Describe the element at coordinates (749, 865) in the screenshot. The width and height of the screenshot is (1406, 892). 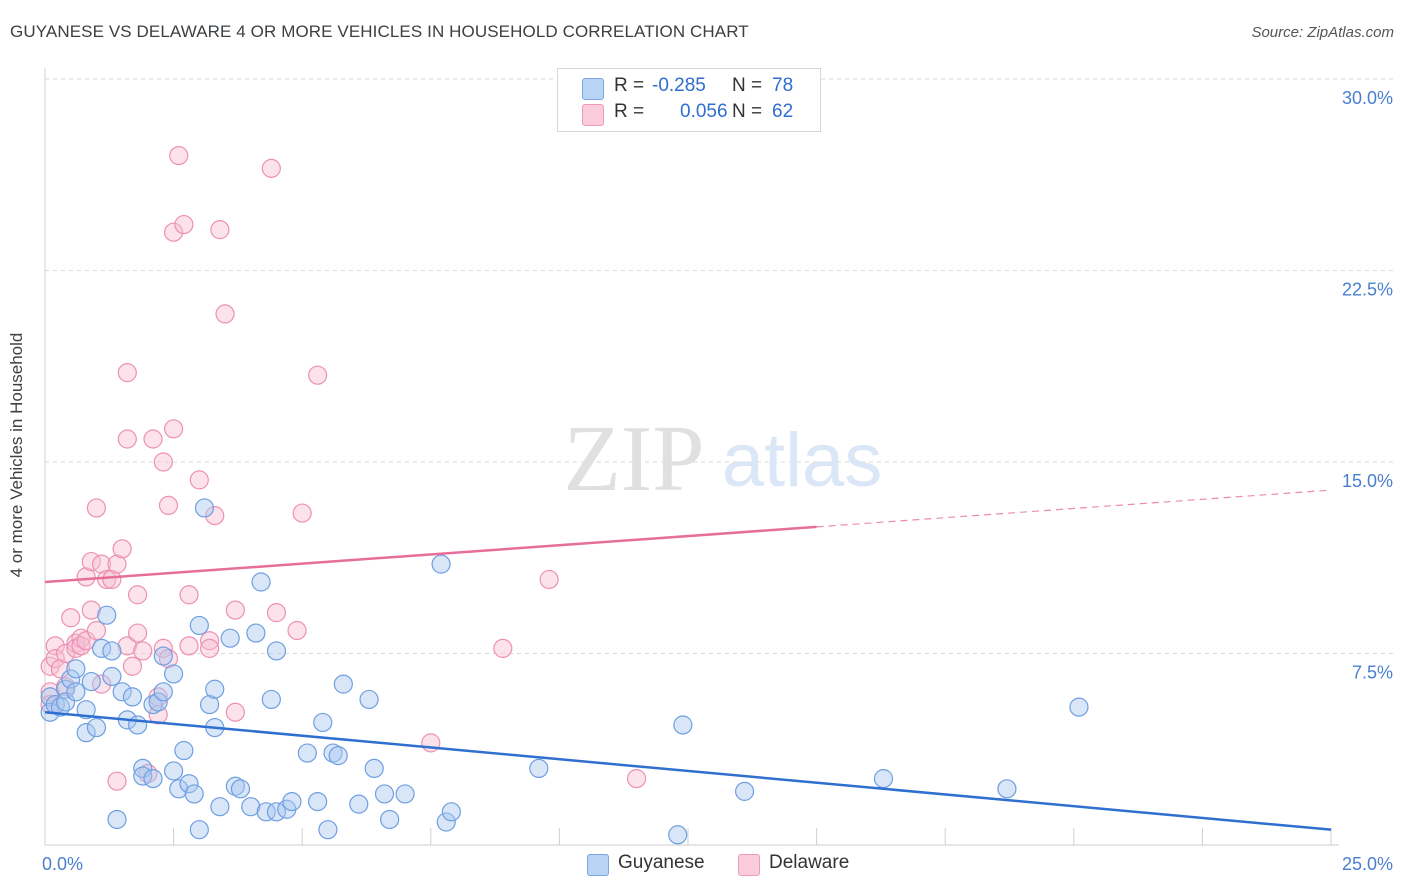
I see `delaware-legend-swatch` at that location.